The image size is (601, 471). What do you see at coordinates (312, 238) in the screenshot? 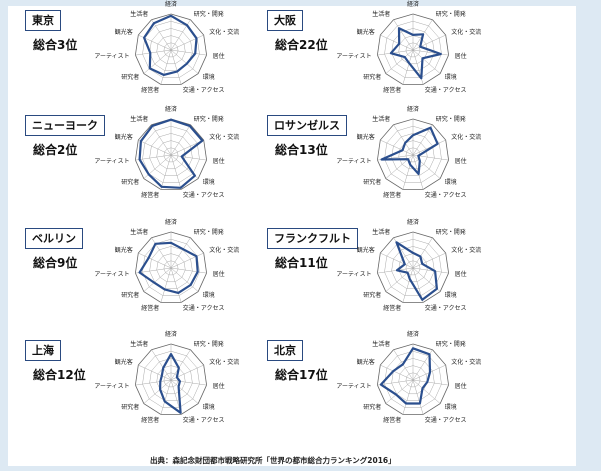
I see `city-name: フランクフルト` at bounding box center [312, 238].